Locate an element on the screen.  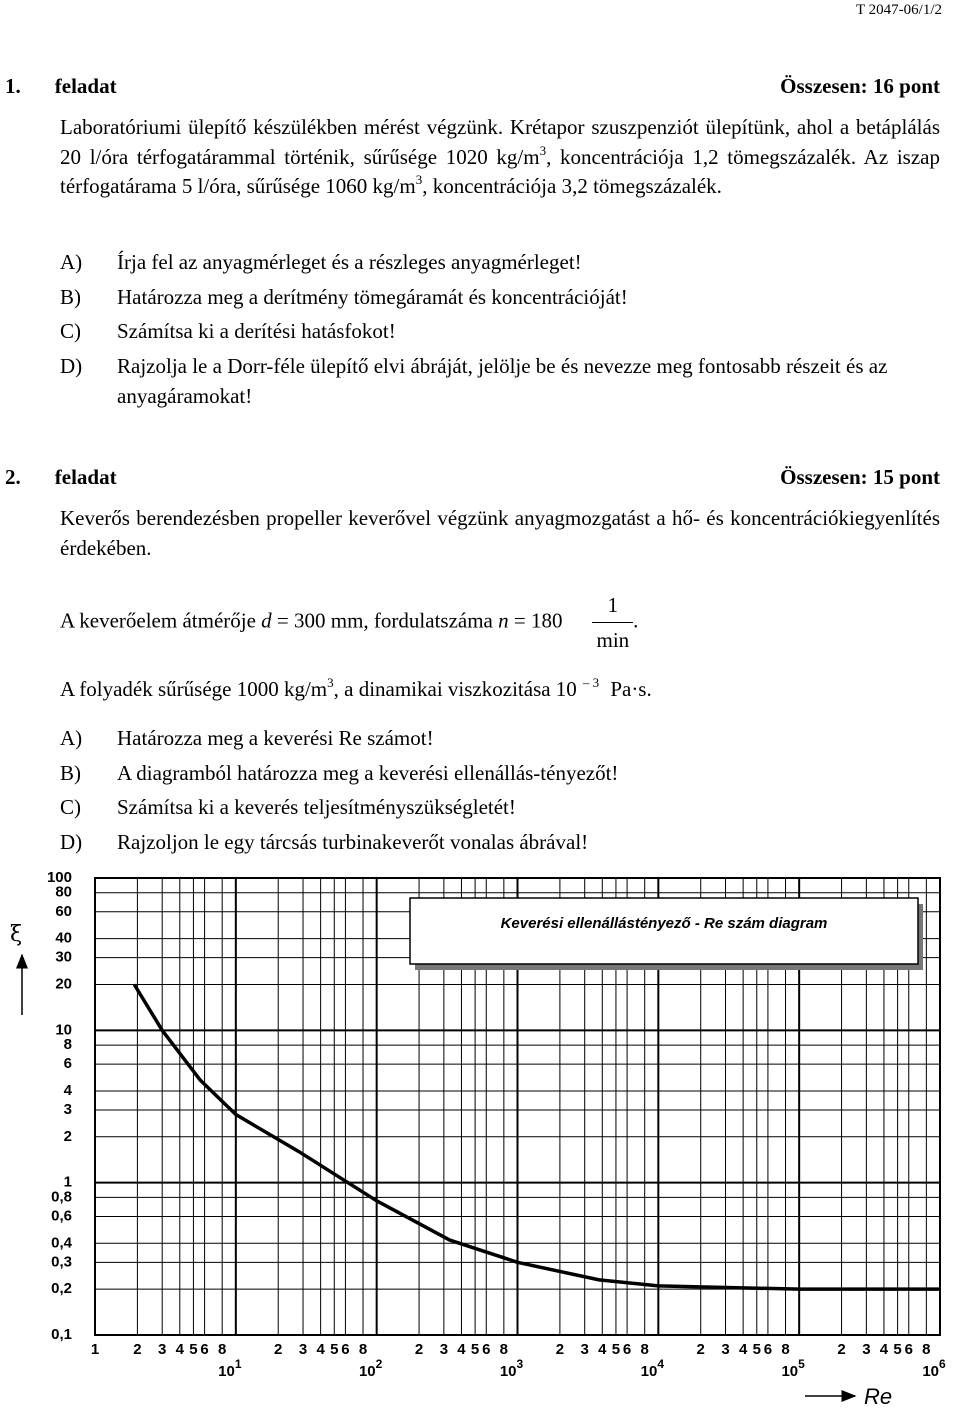
page-header: T 2047-06/1/2 is located at coordinates (899, 10).